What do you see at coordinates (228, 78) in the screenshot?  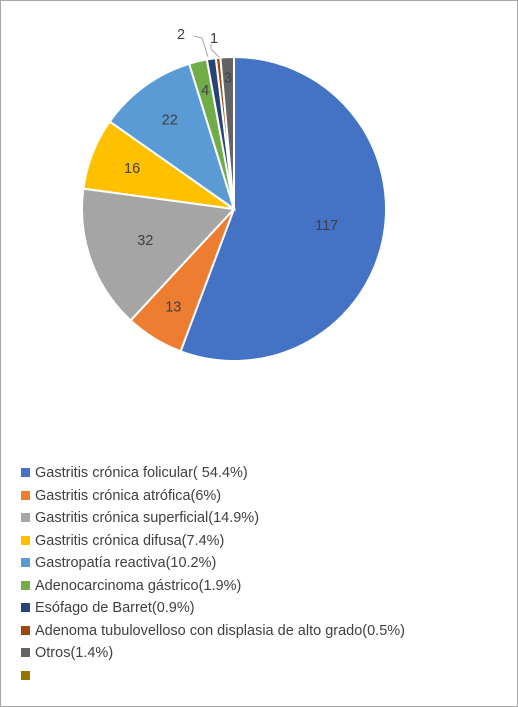 I see `data-label: 3` at bounding box center [228, 78].